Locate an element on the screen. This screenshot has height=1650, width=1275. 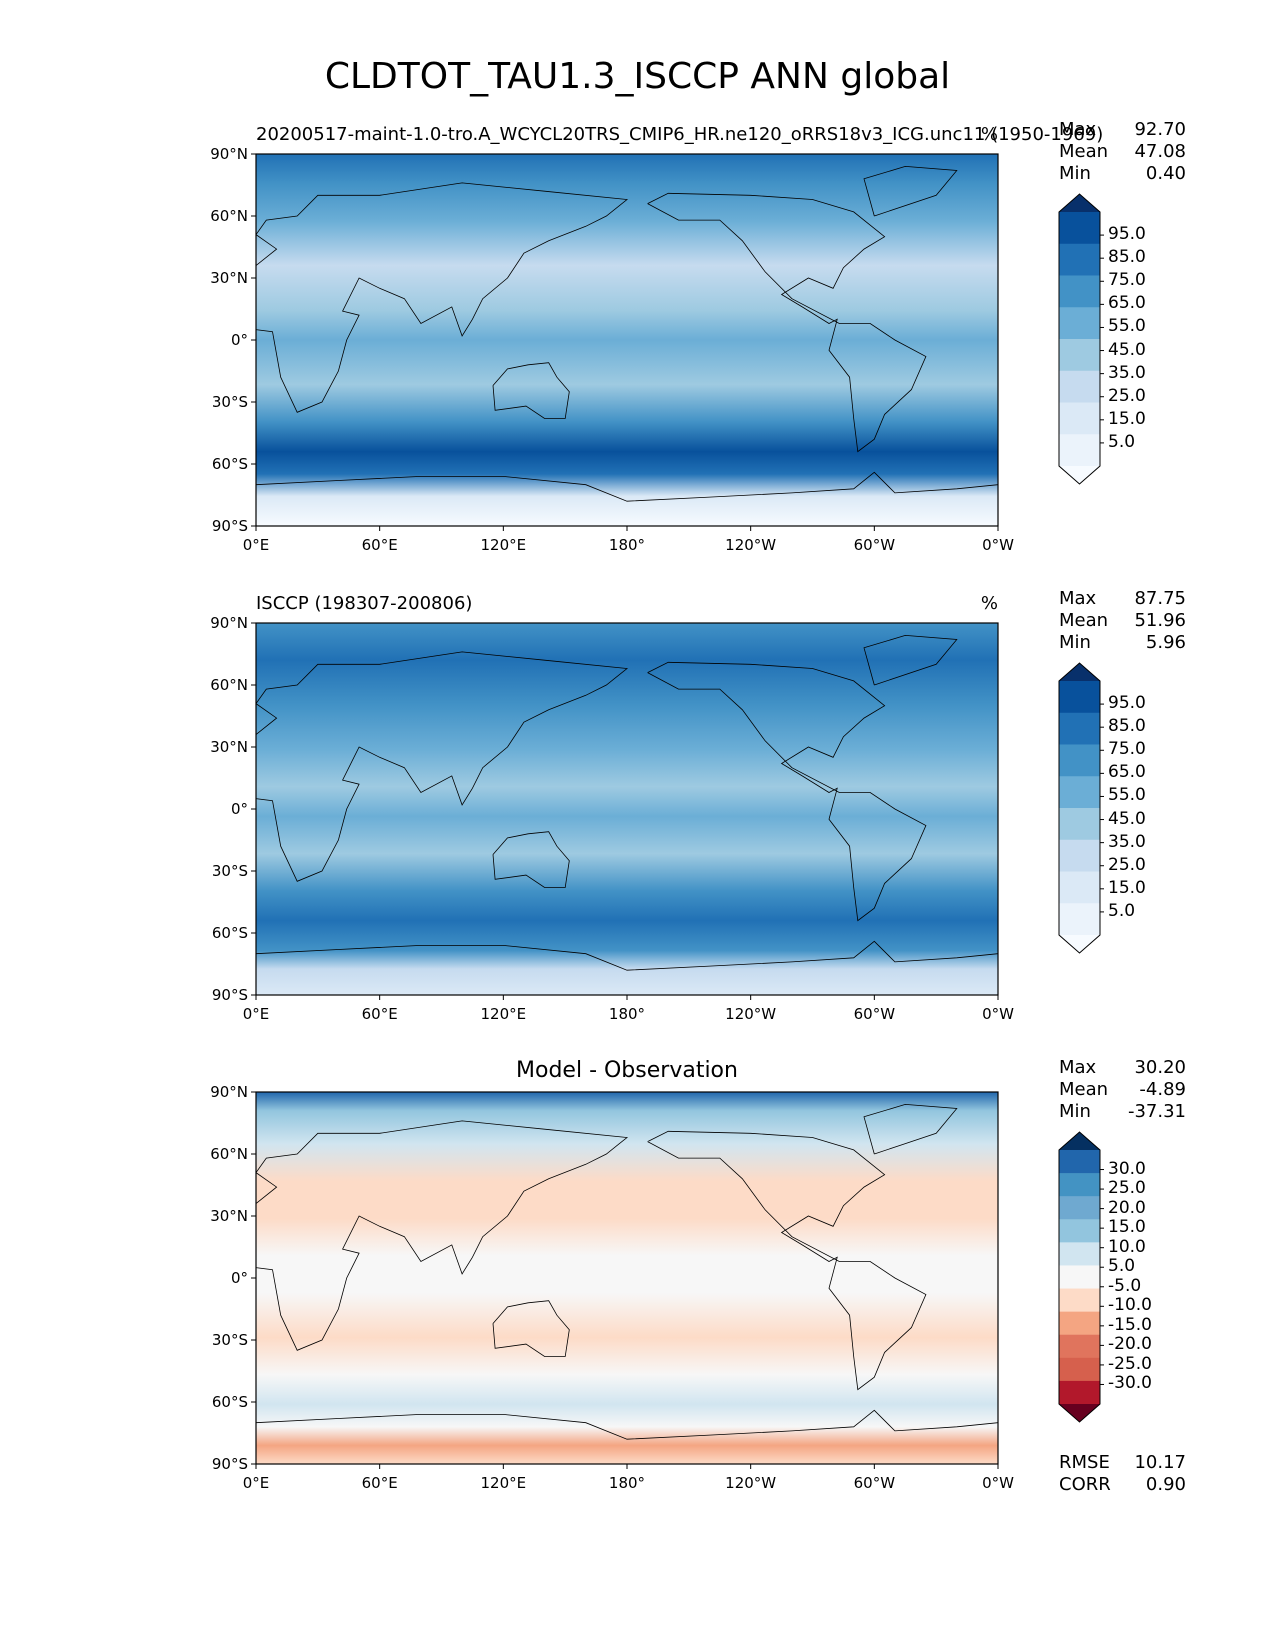
y-tick-label: 60°N is located at coordinates (229, 685).